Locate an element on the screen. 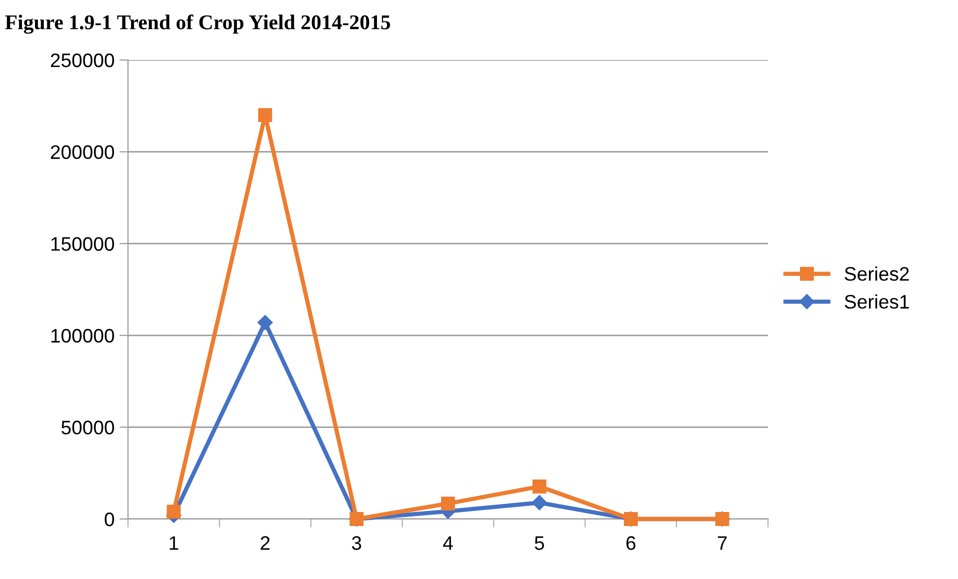 The image size is (958, 579). x-tick-label: 4 is located at coordinates (448, 543).